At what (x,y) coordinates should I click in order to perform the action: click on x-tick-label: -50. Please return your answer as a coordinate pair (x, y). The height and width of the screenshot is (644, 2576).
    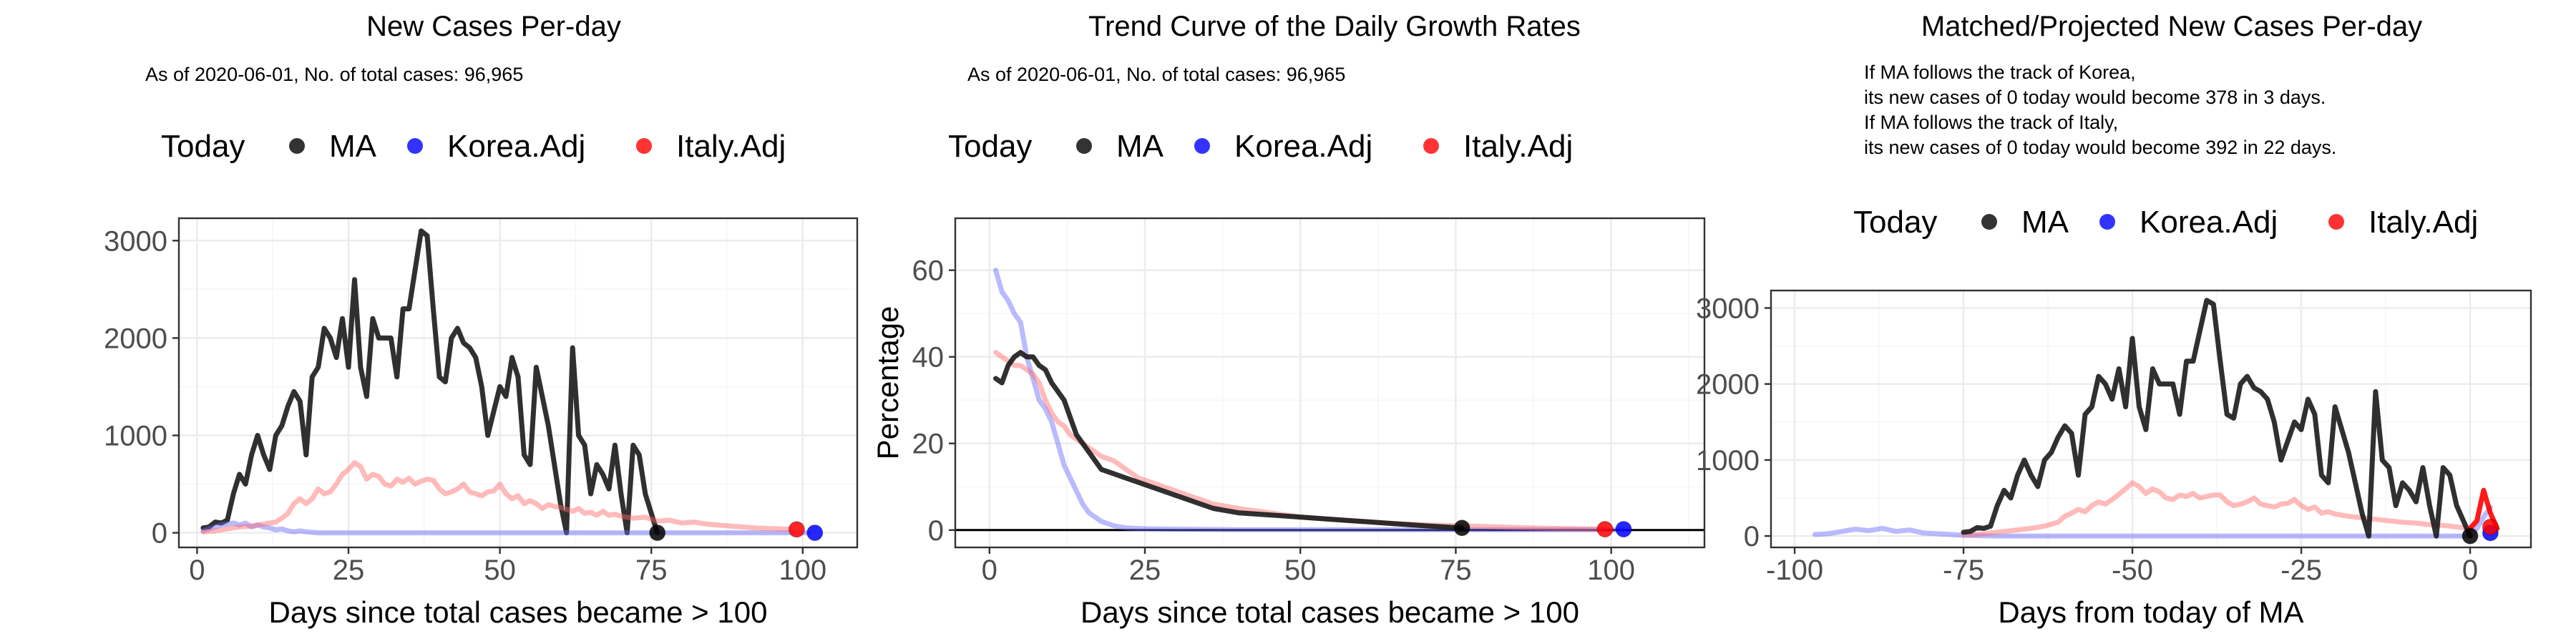
    Looking at the image, I should click on (2132, 570).